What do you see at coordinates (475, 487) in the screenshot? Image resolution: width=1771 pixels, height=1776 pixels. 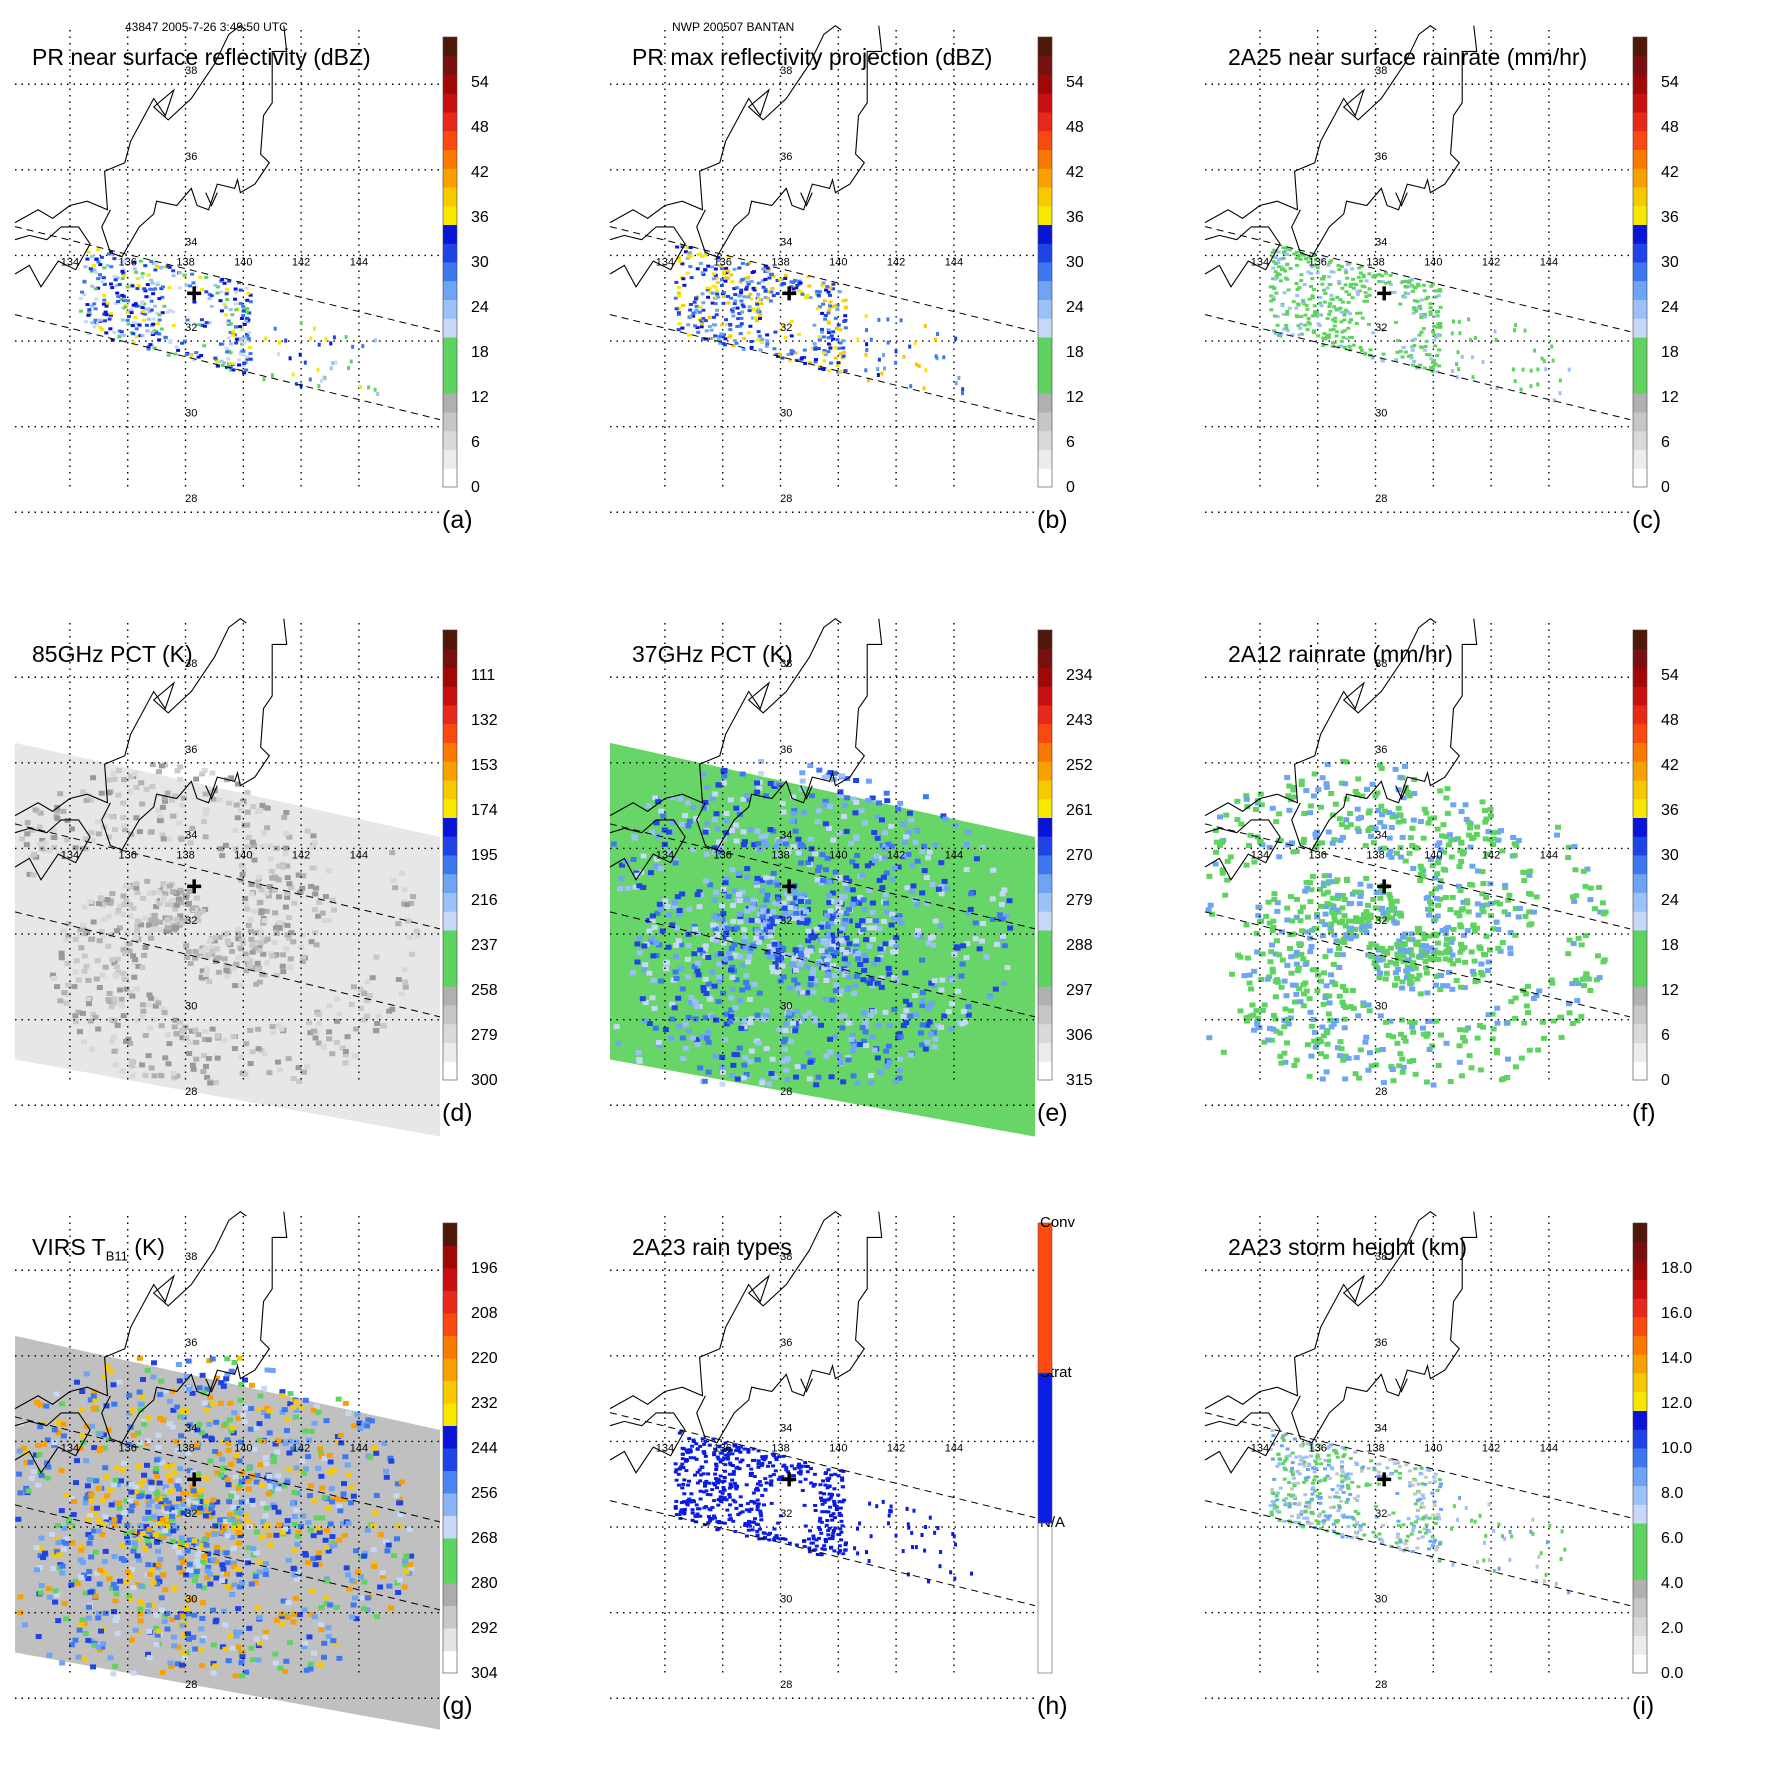 I see `colorbar-tick-label: 0` at bounding box center [475, 487].